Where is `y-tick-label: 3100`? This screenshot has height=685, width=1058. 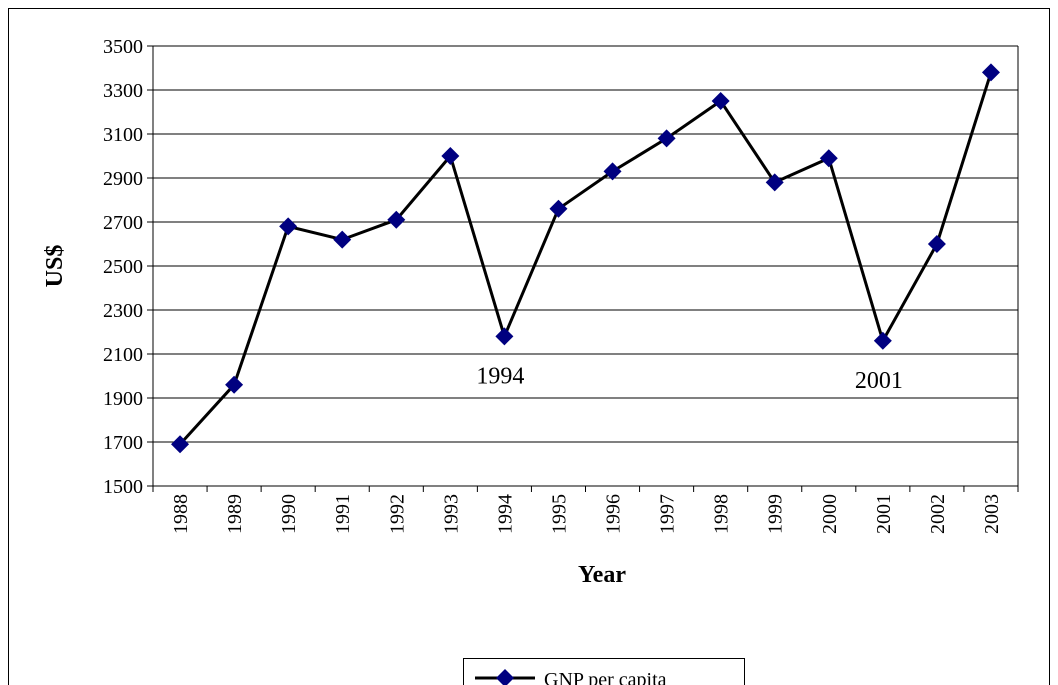
y-tick-label: 3100 is located at coordinates (123, 135).